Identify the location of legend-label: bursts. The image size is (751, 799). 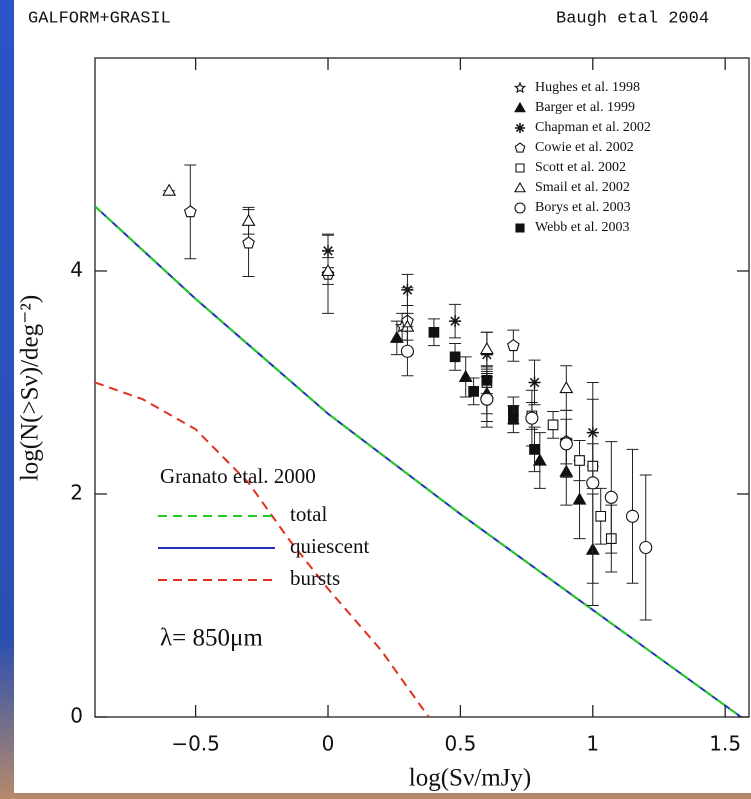
(315, 578).